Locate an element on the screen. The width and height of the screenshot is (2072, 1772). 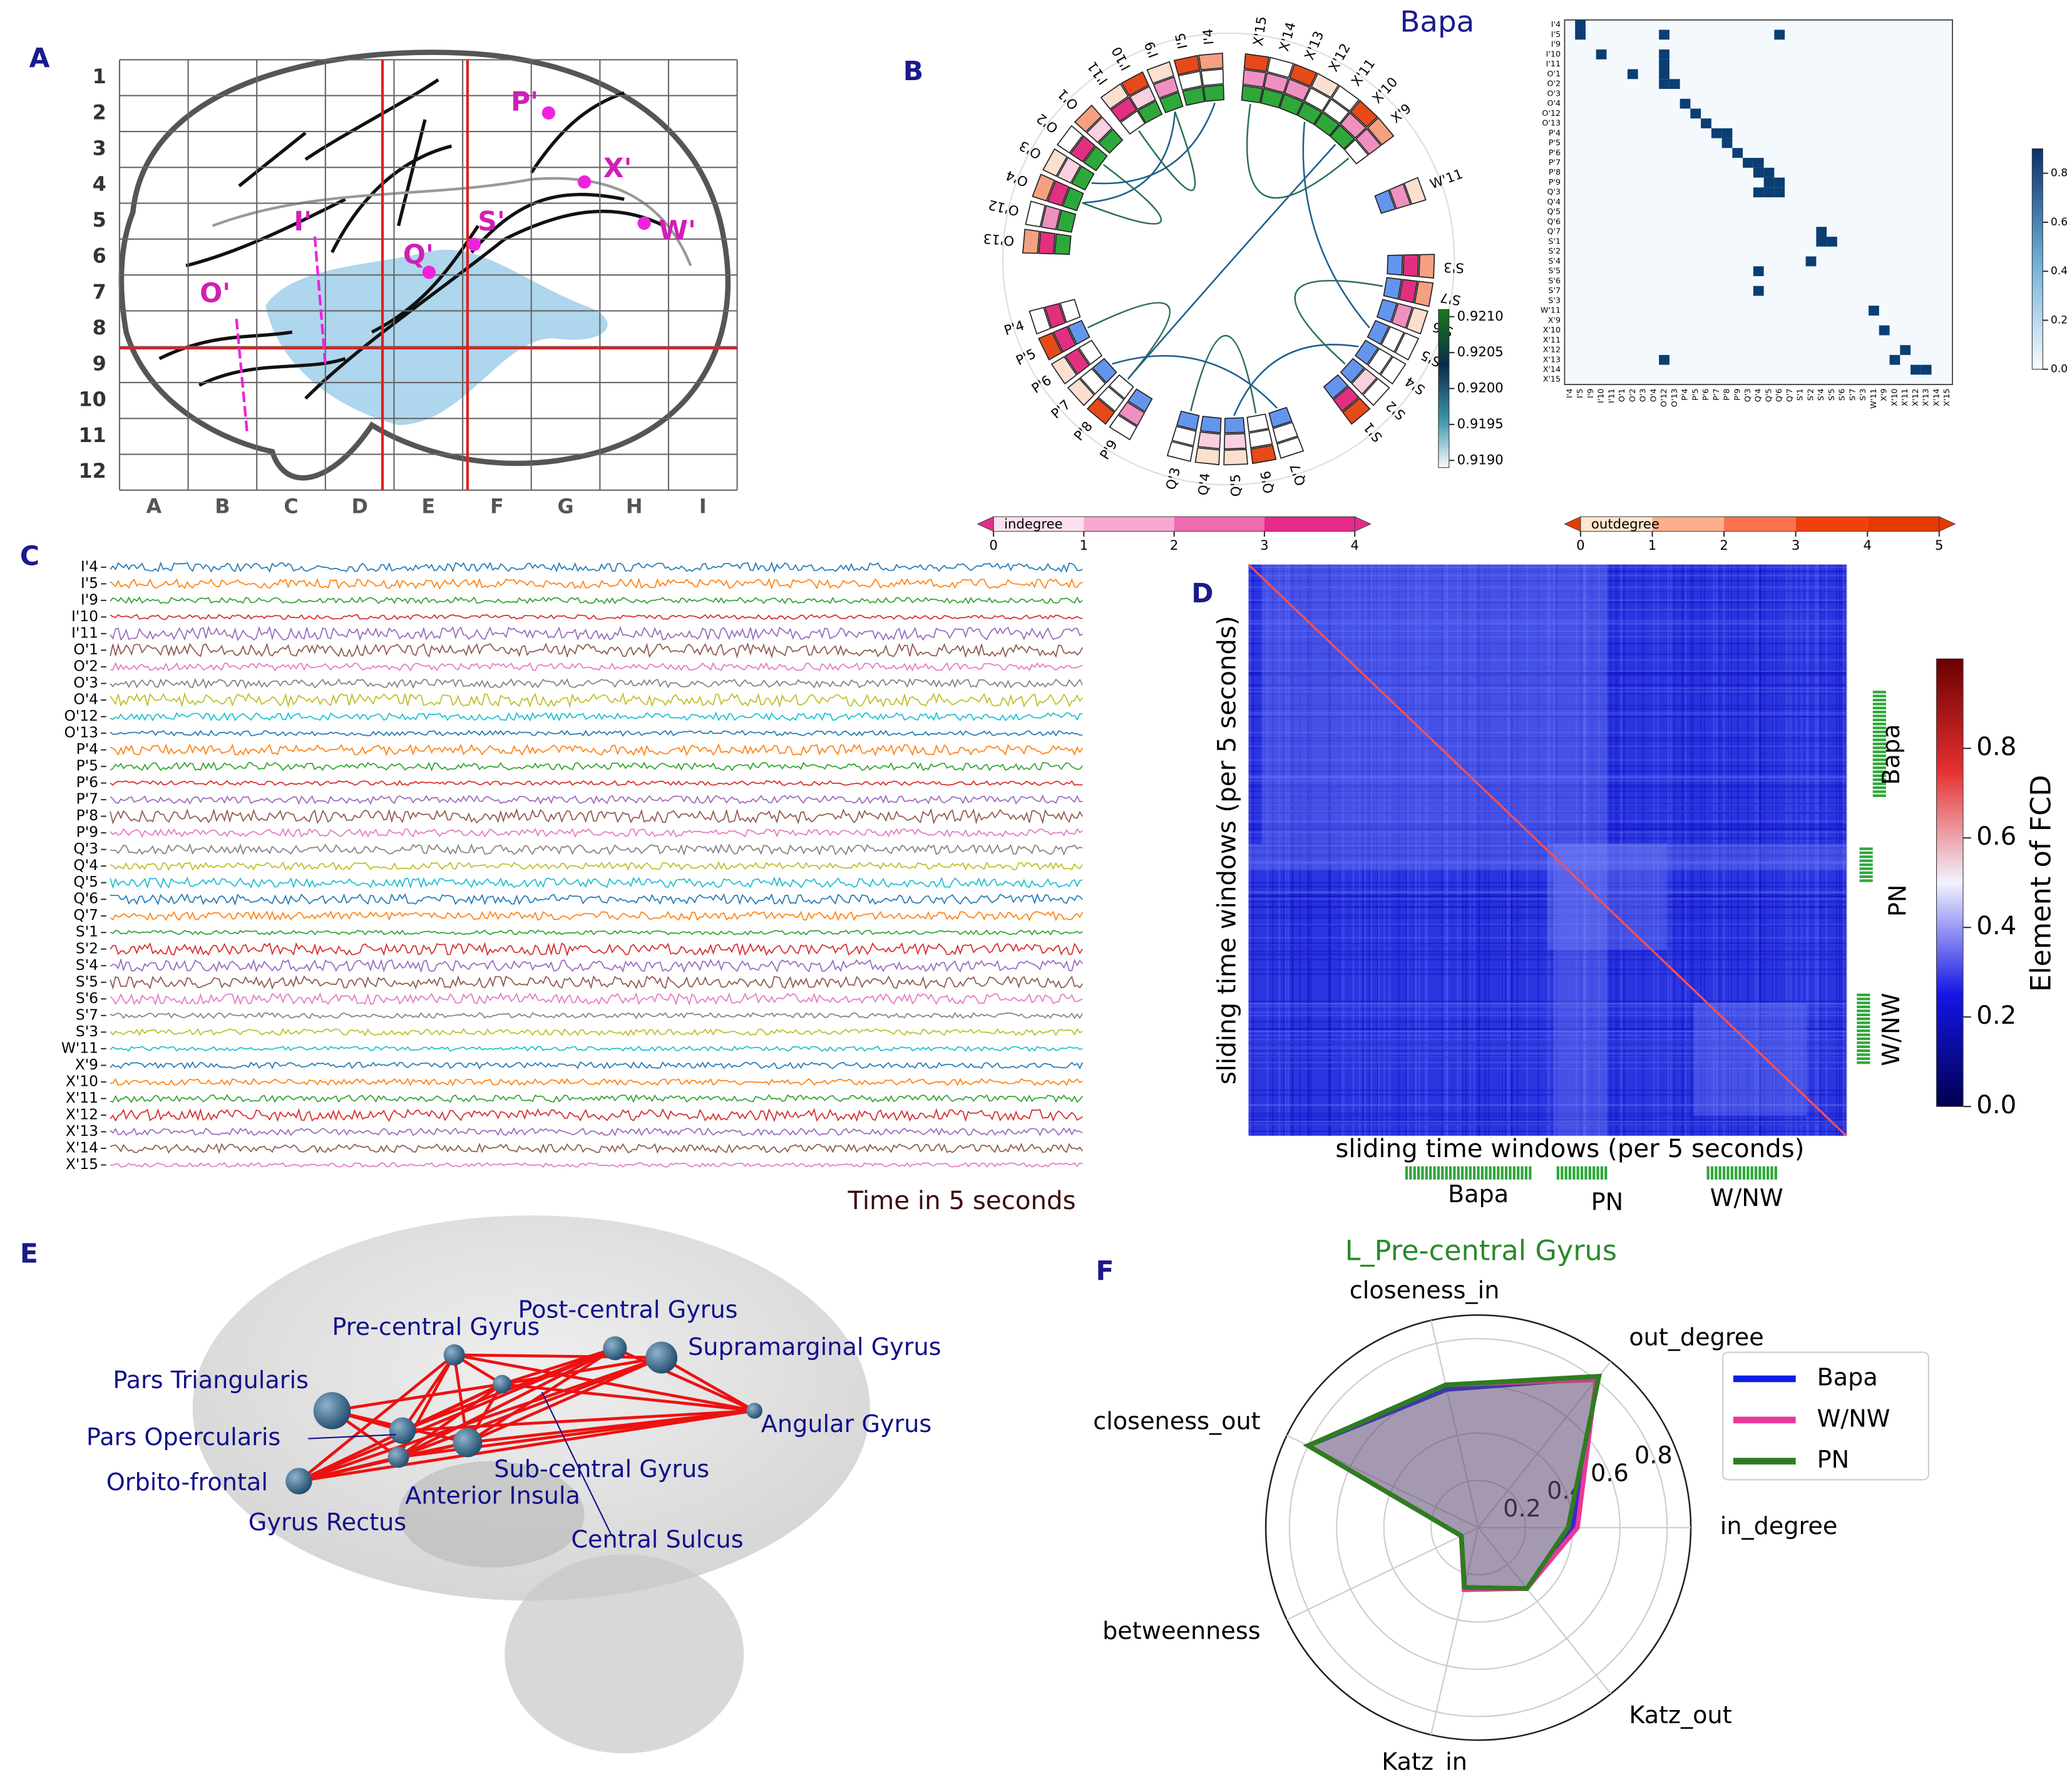
heatmap-block is located at coordinates (1607, 896).